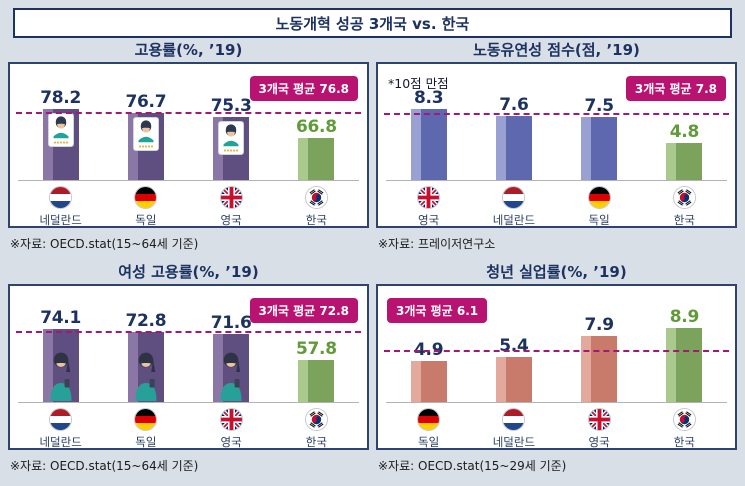 The height and width of the screenshot is (486, 745). What do you see at coordinates (514, 105) in the screenshot?
I see `bar-value-label: 7.6` at bounding box center [514, 105].